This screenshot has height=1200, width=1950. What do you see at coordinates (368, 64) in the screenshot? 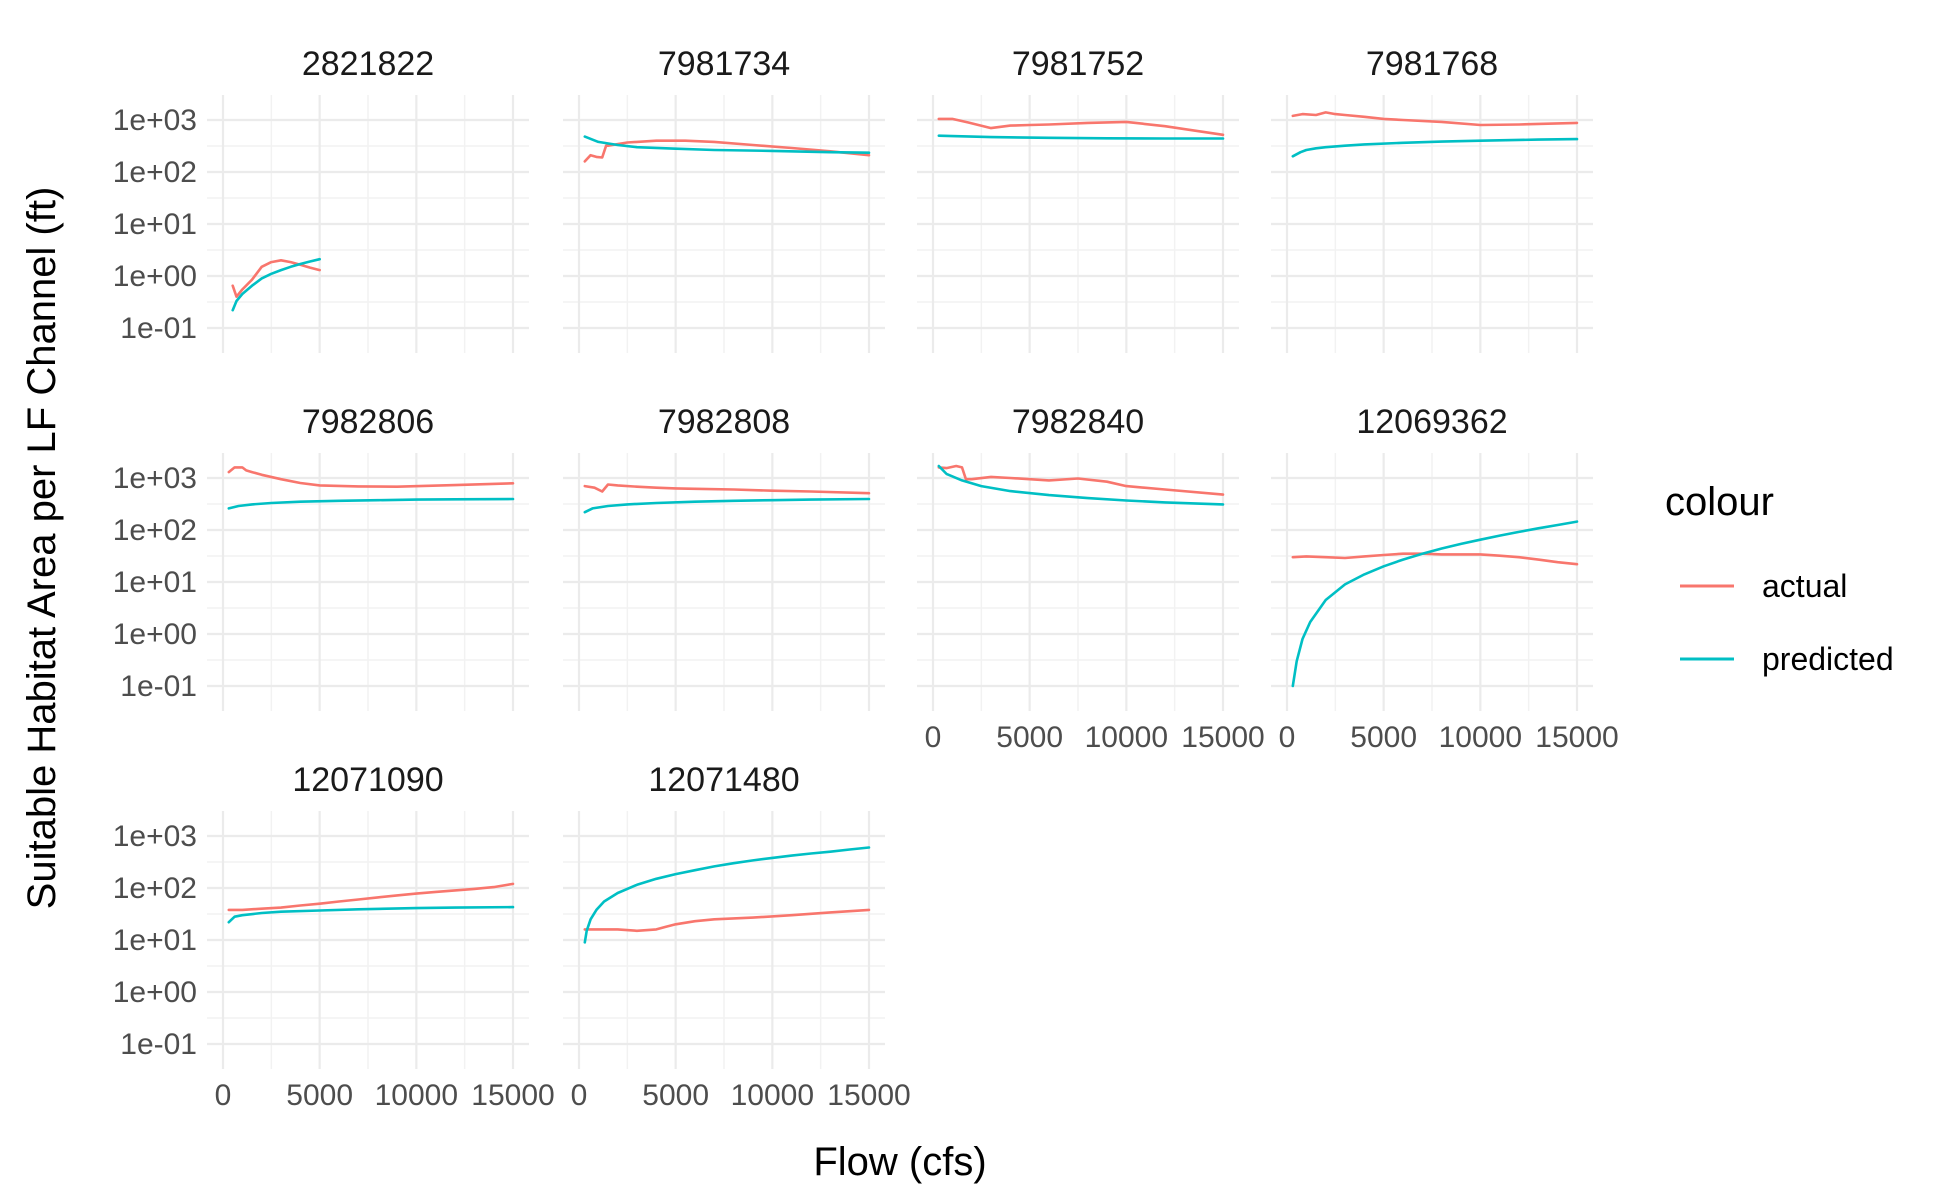
I see `facet-strip-label: 2821822` at bounding box center [368, 64].